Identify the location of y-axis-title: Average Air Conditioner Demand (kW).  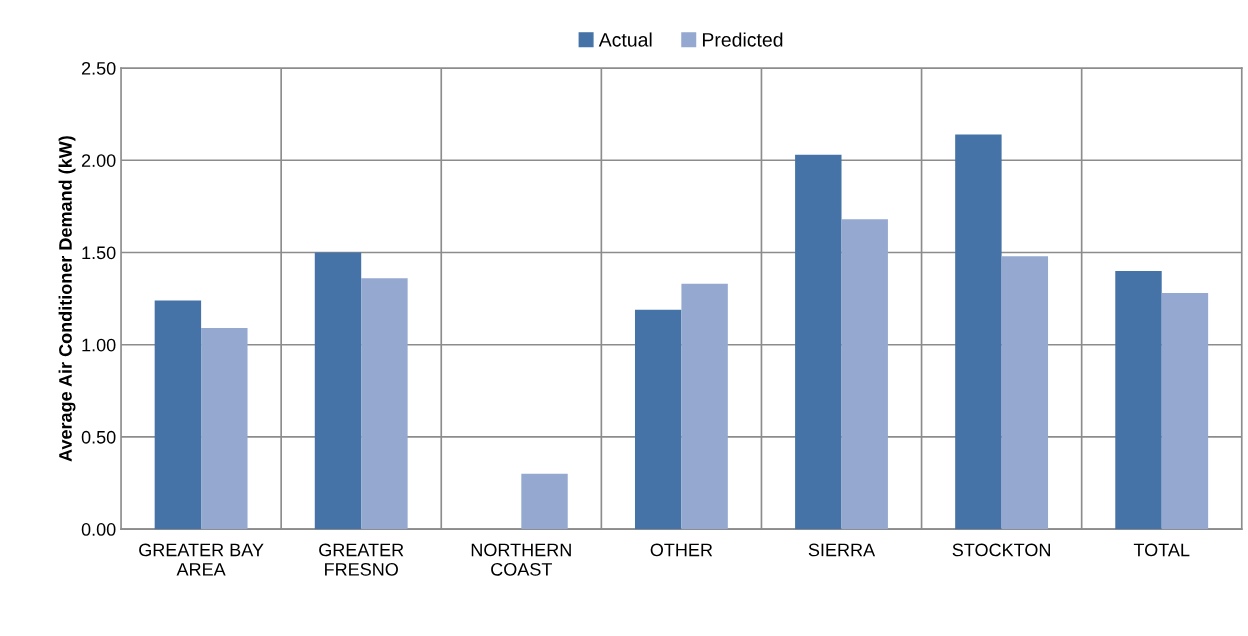
(67, 299).